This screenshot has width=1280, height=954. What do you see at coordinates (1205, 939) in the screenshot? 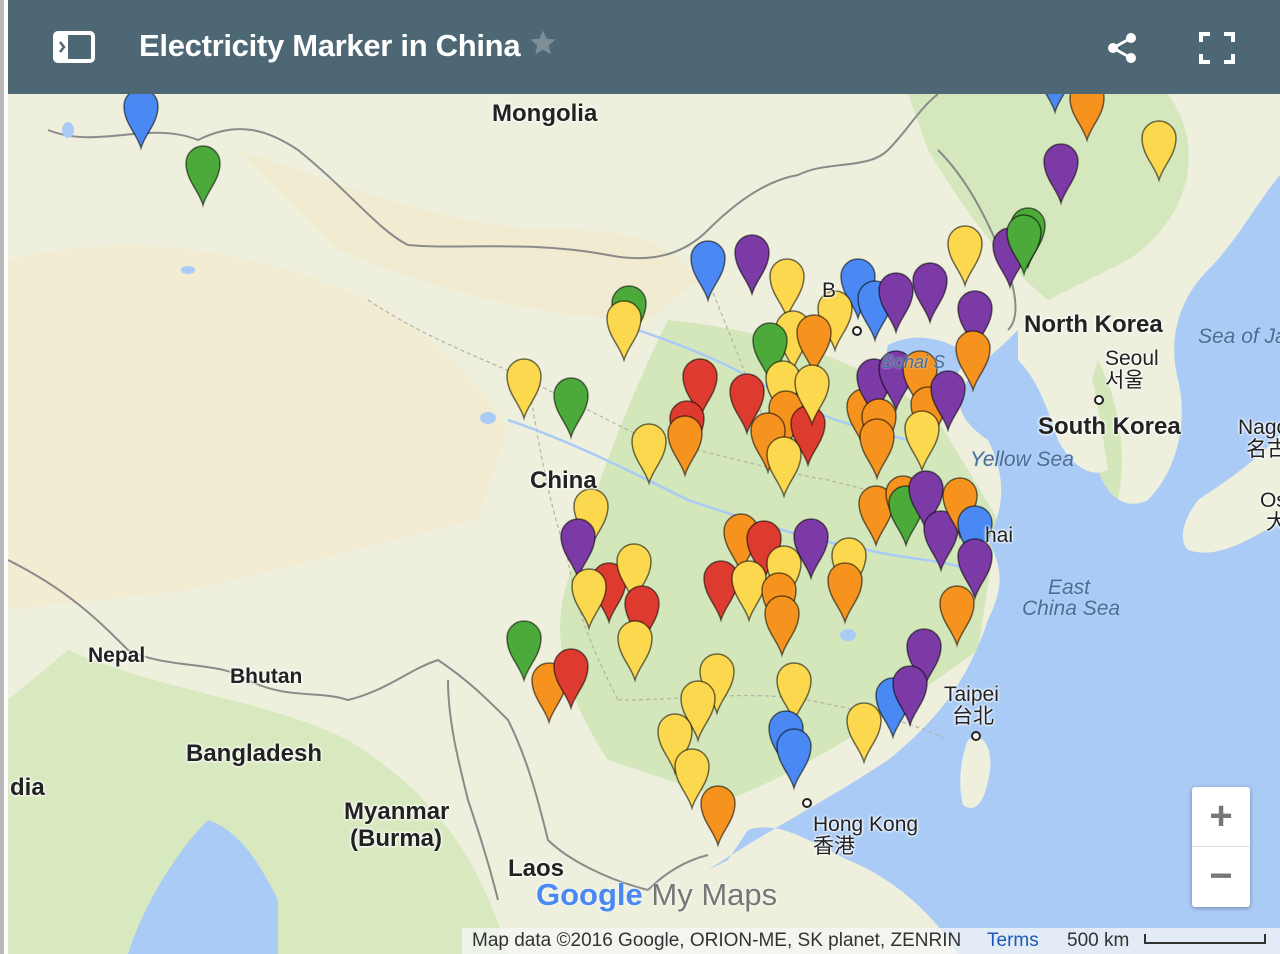
I see `scale-bar` at bounding box center [1205, 939].